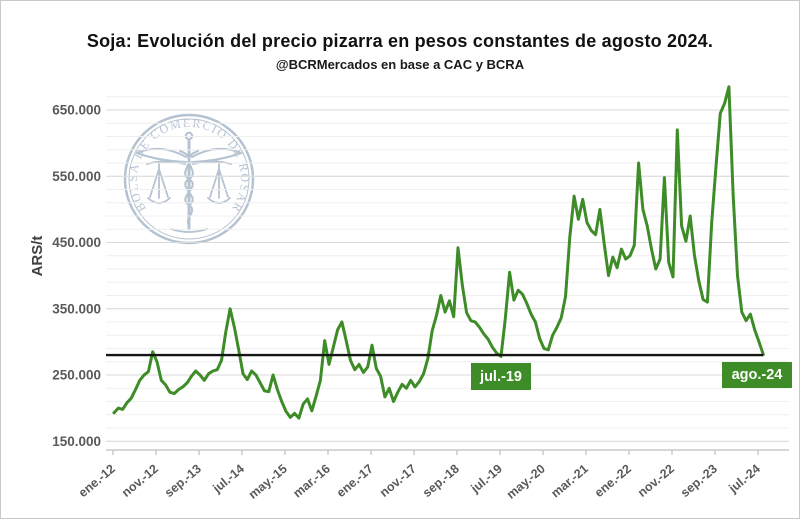  Describe the element at coordinates (140, 481) in the screenshot. I see `x-tick-label: nov.-12` at that location.